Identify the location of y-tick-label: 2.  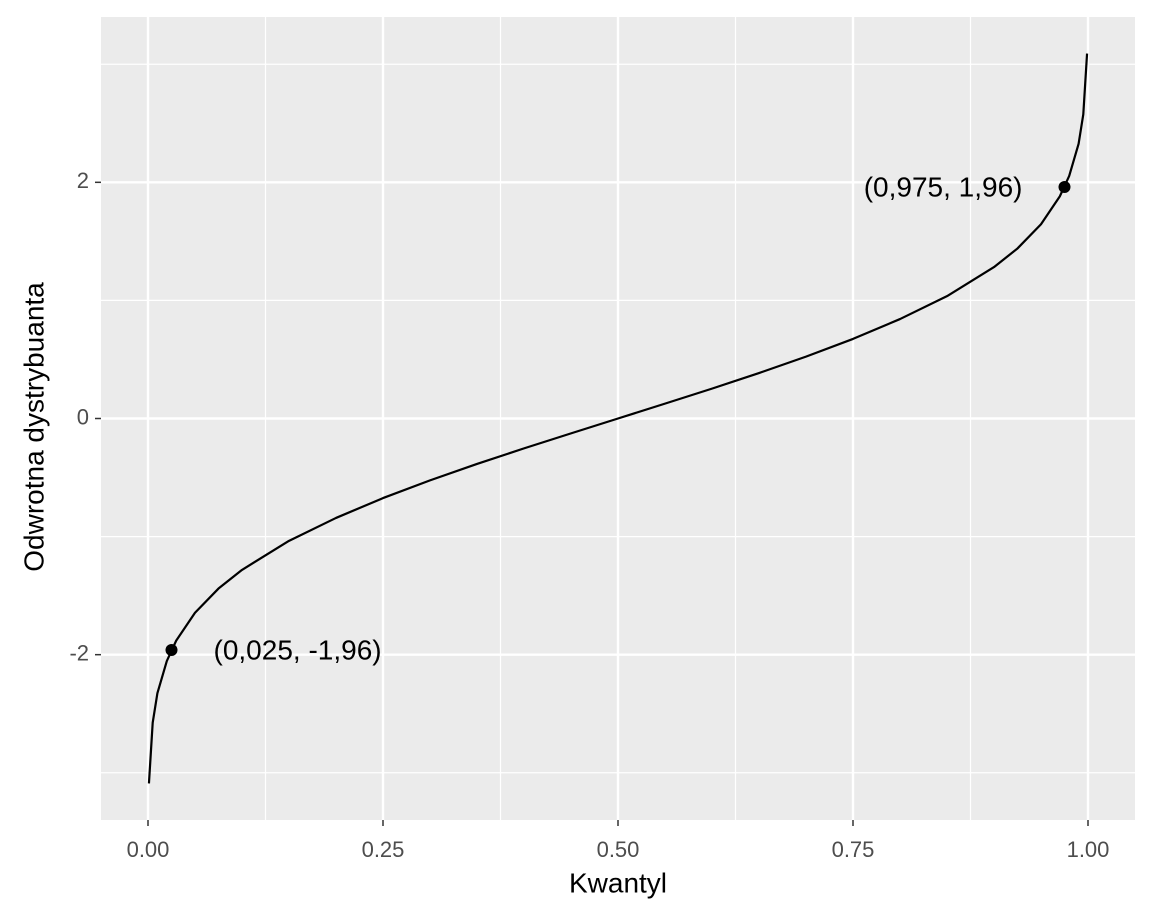
(83, 180).